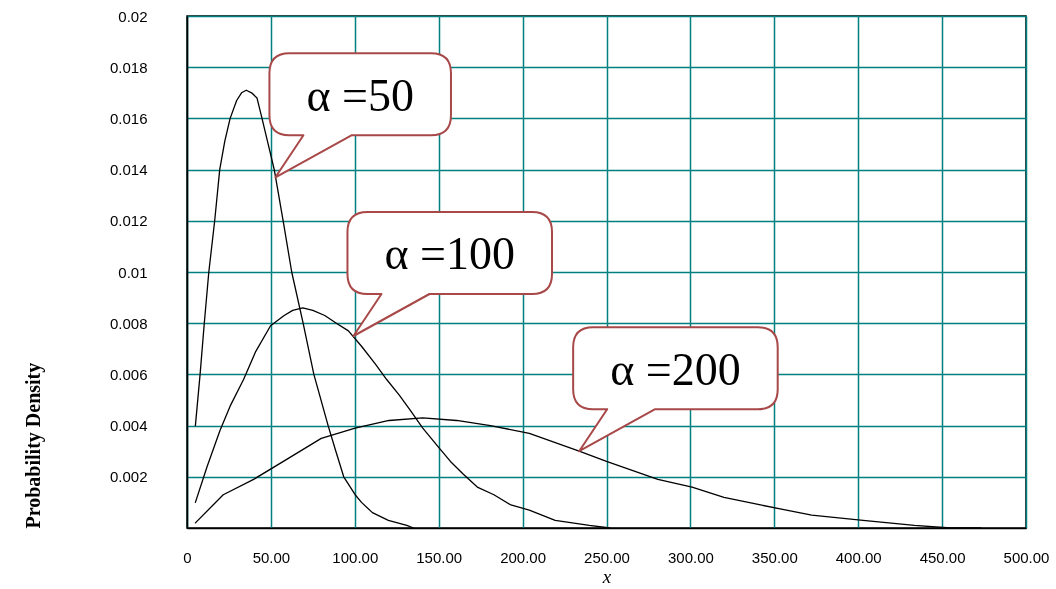 Image resolution: width=1056 pixels, height=589 pixels. I want to click on y-tick-label: 0.01, so click(133, 272).